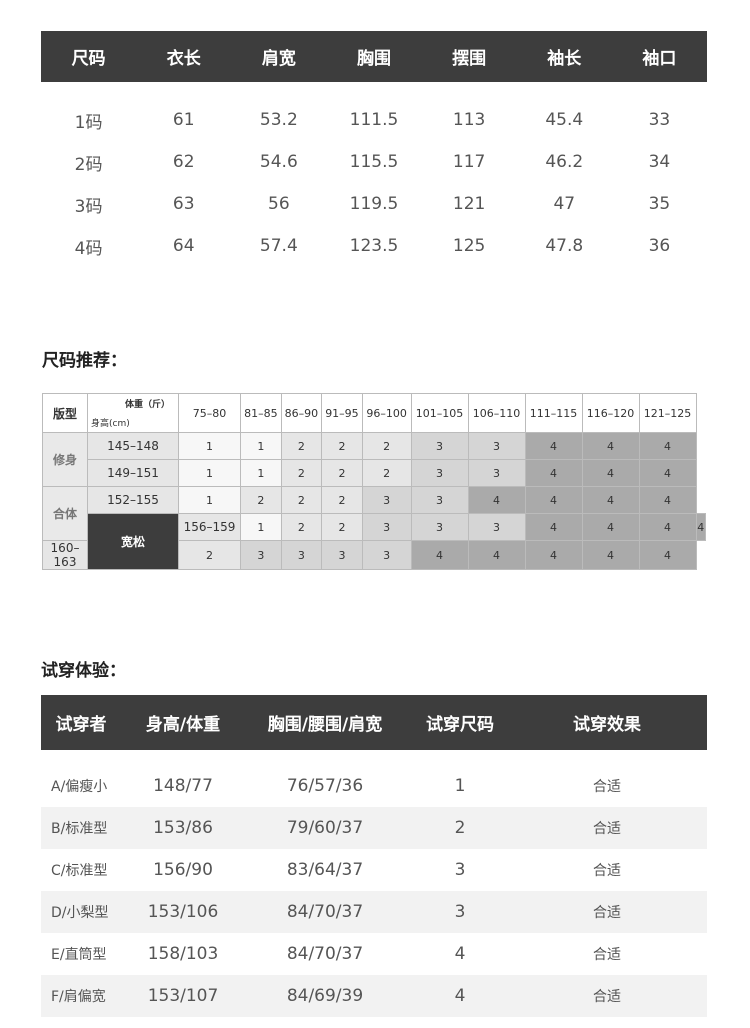 The width and height of the screenshot is (750, 1028). What do you see at coordinates (147, 405) in the screenshot?
I see `weight-label: 体重（斤）` at bounding box center [147, 405].